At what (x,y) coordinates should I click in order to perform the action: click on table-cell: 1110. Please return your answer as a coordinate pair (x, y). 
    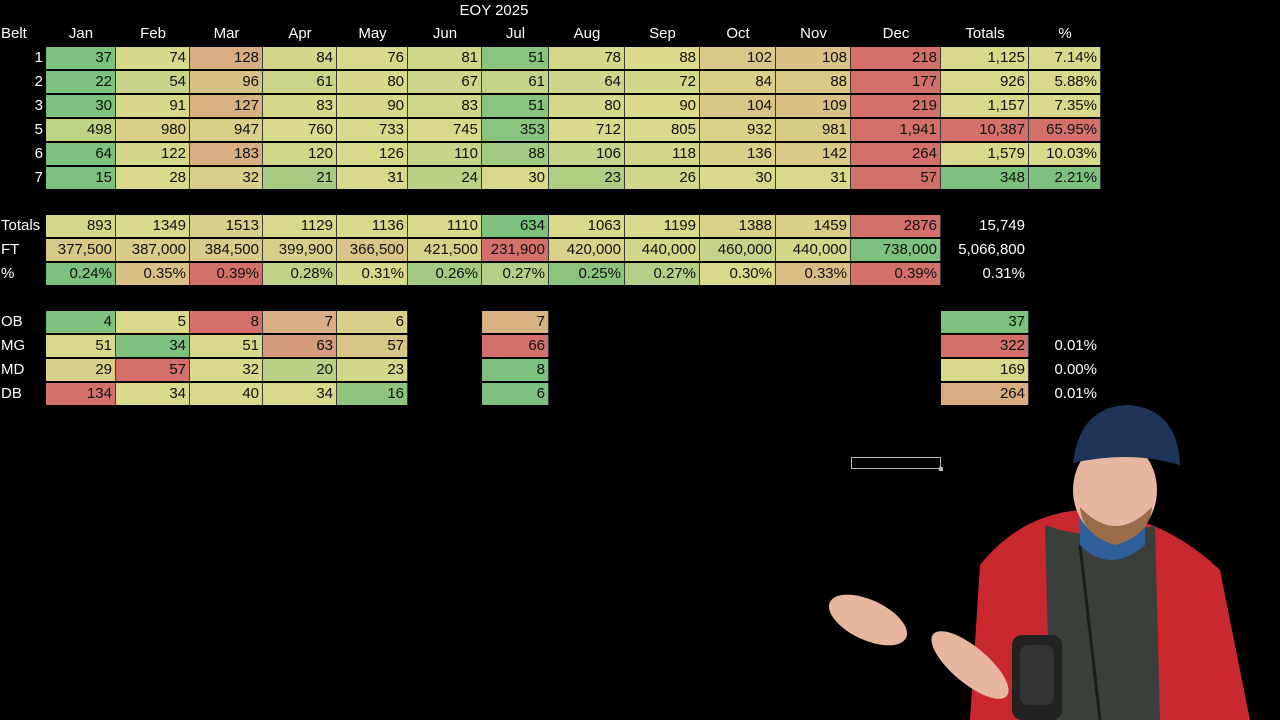
    Looking at the image, I should click on (445, 226).